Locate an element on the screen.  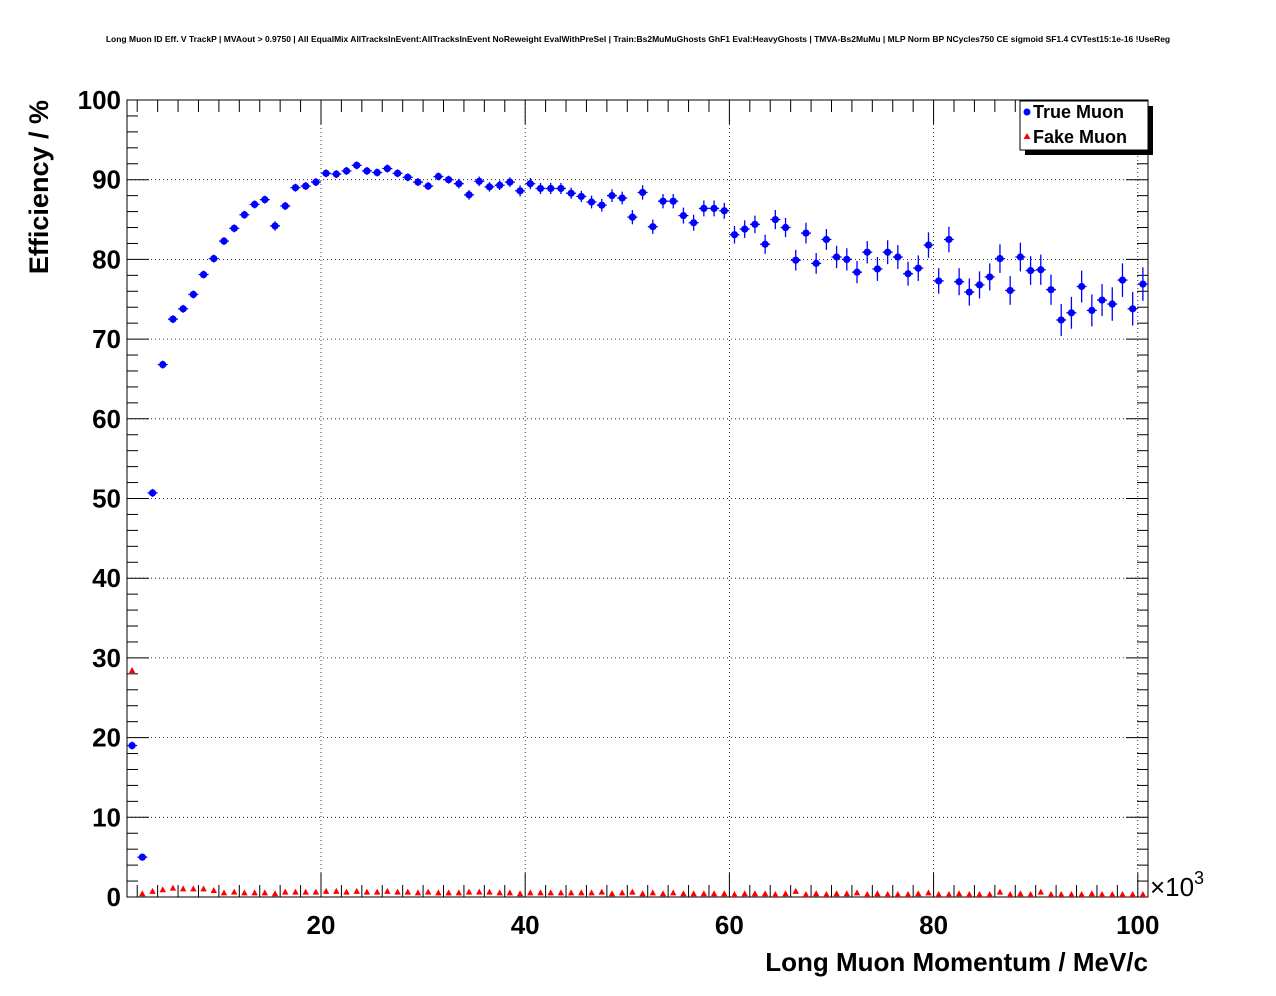
x-axis-label: Long Muon Momentum / MeV/c is located at coordinates (956, 962).